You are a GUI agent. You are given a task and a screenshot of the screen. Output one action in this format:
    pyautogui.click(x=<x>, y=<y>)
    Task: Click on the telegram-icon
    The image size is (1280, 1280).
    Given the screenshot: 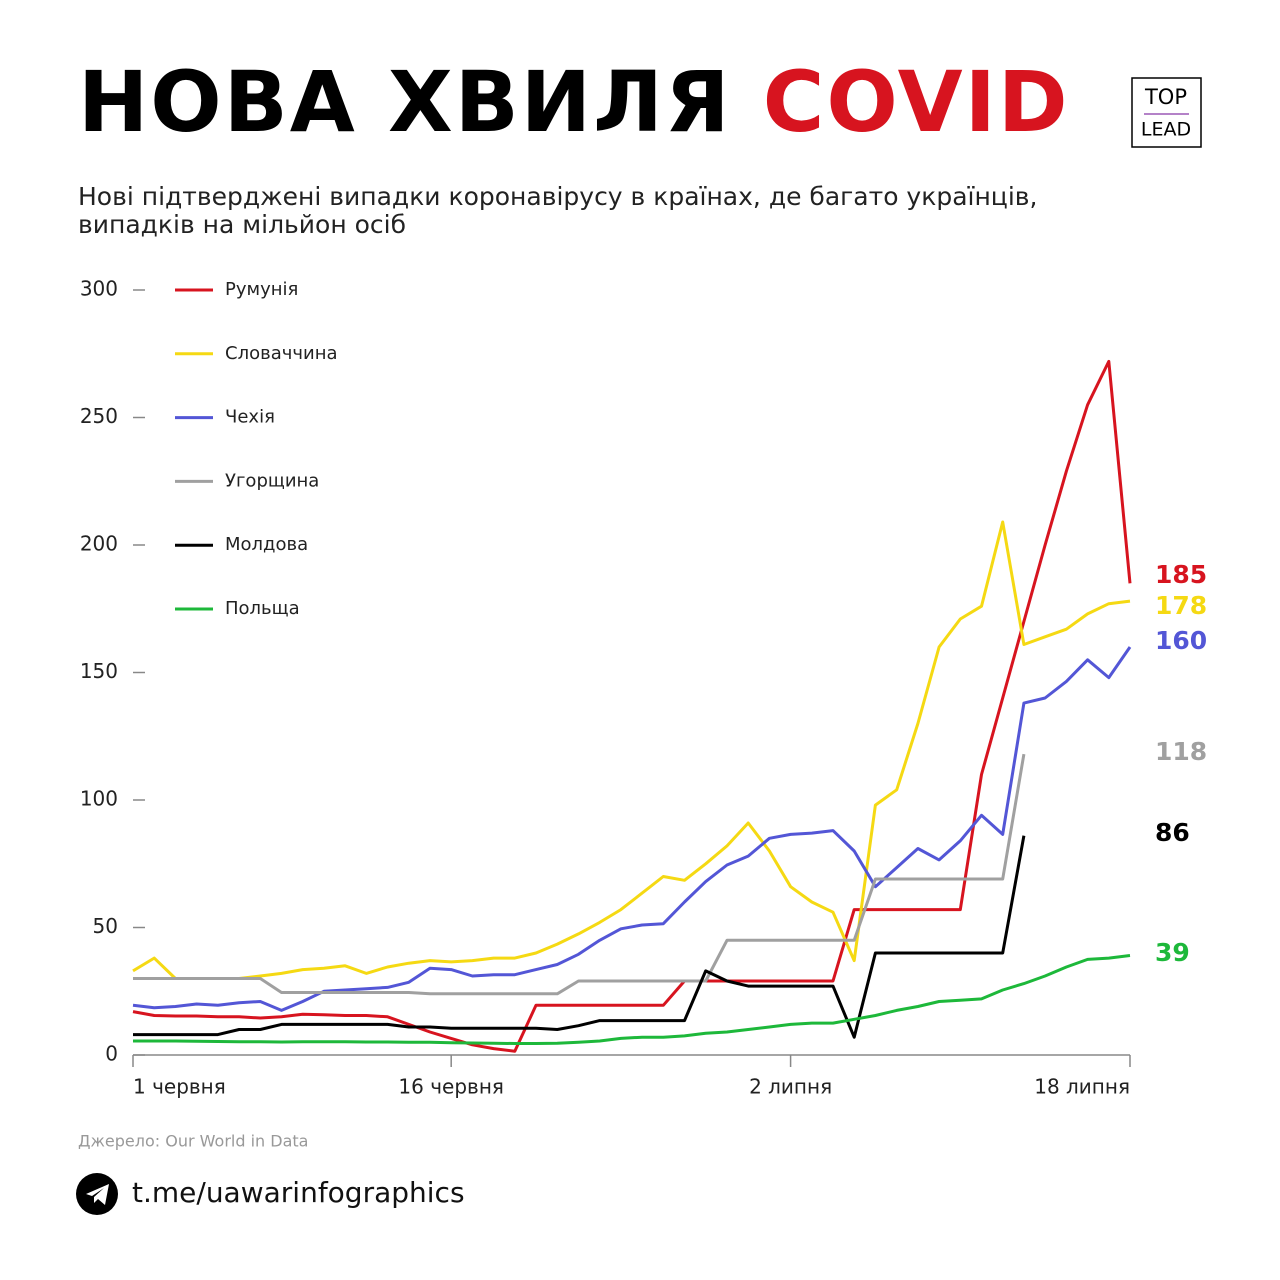 What is the action you would take?
    pyautogui.click(x=97, y=1194)
    